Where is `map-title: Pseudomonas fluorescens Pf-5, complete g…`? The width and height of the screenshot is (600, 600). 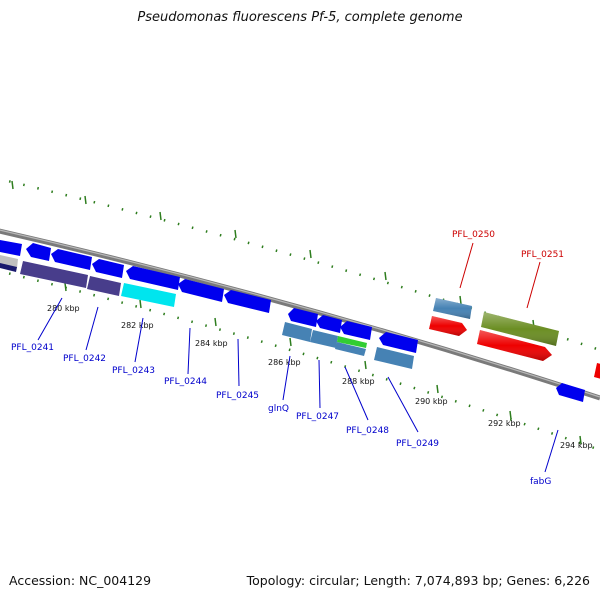
map-title: Pseudomonas fluorescens Pf-5, complete g… is located at coordinates (300, 17).